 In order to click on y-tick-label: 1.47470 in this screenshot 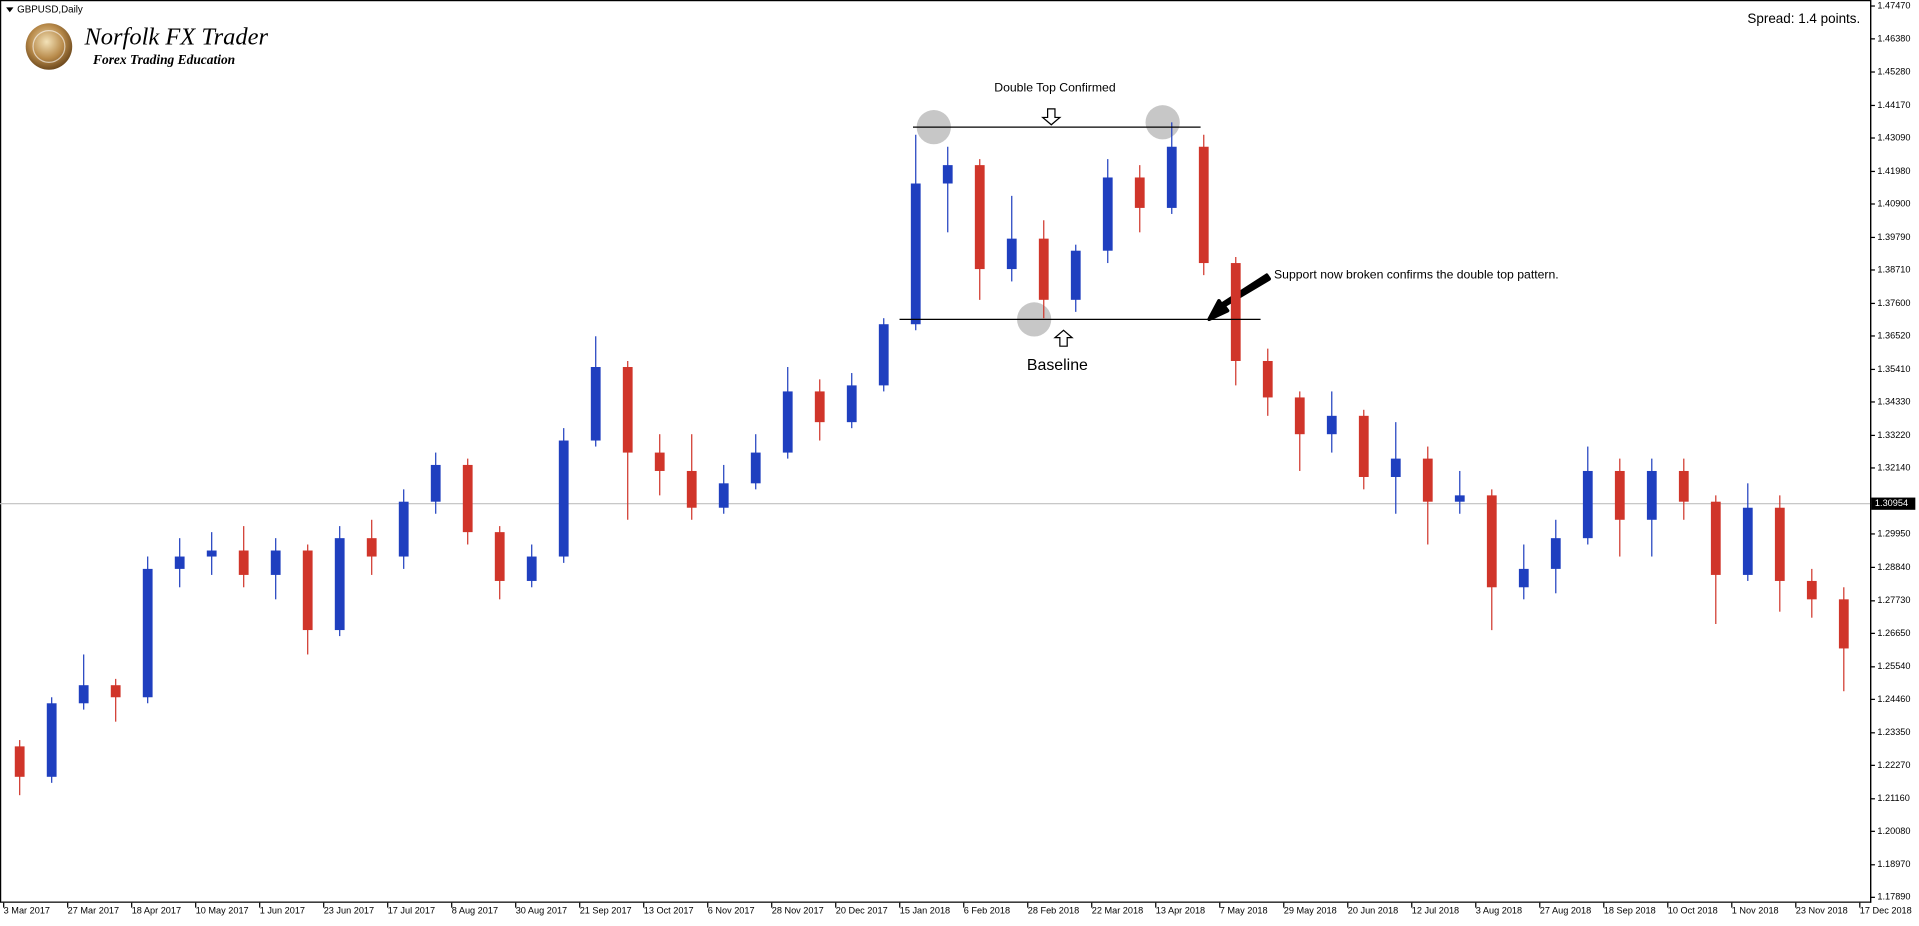, I will do `click(1893, 5)`.